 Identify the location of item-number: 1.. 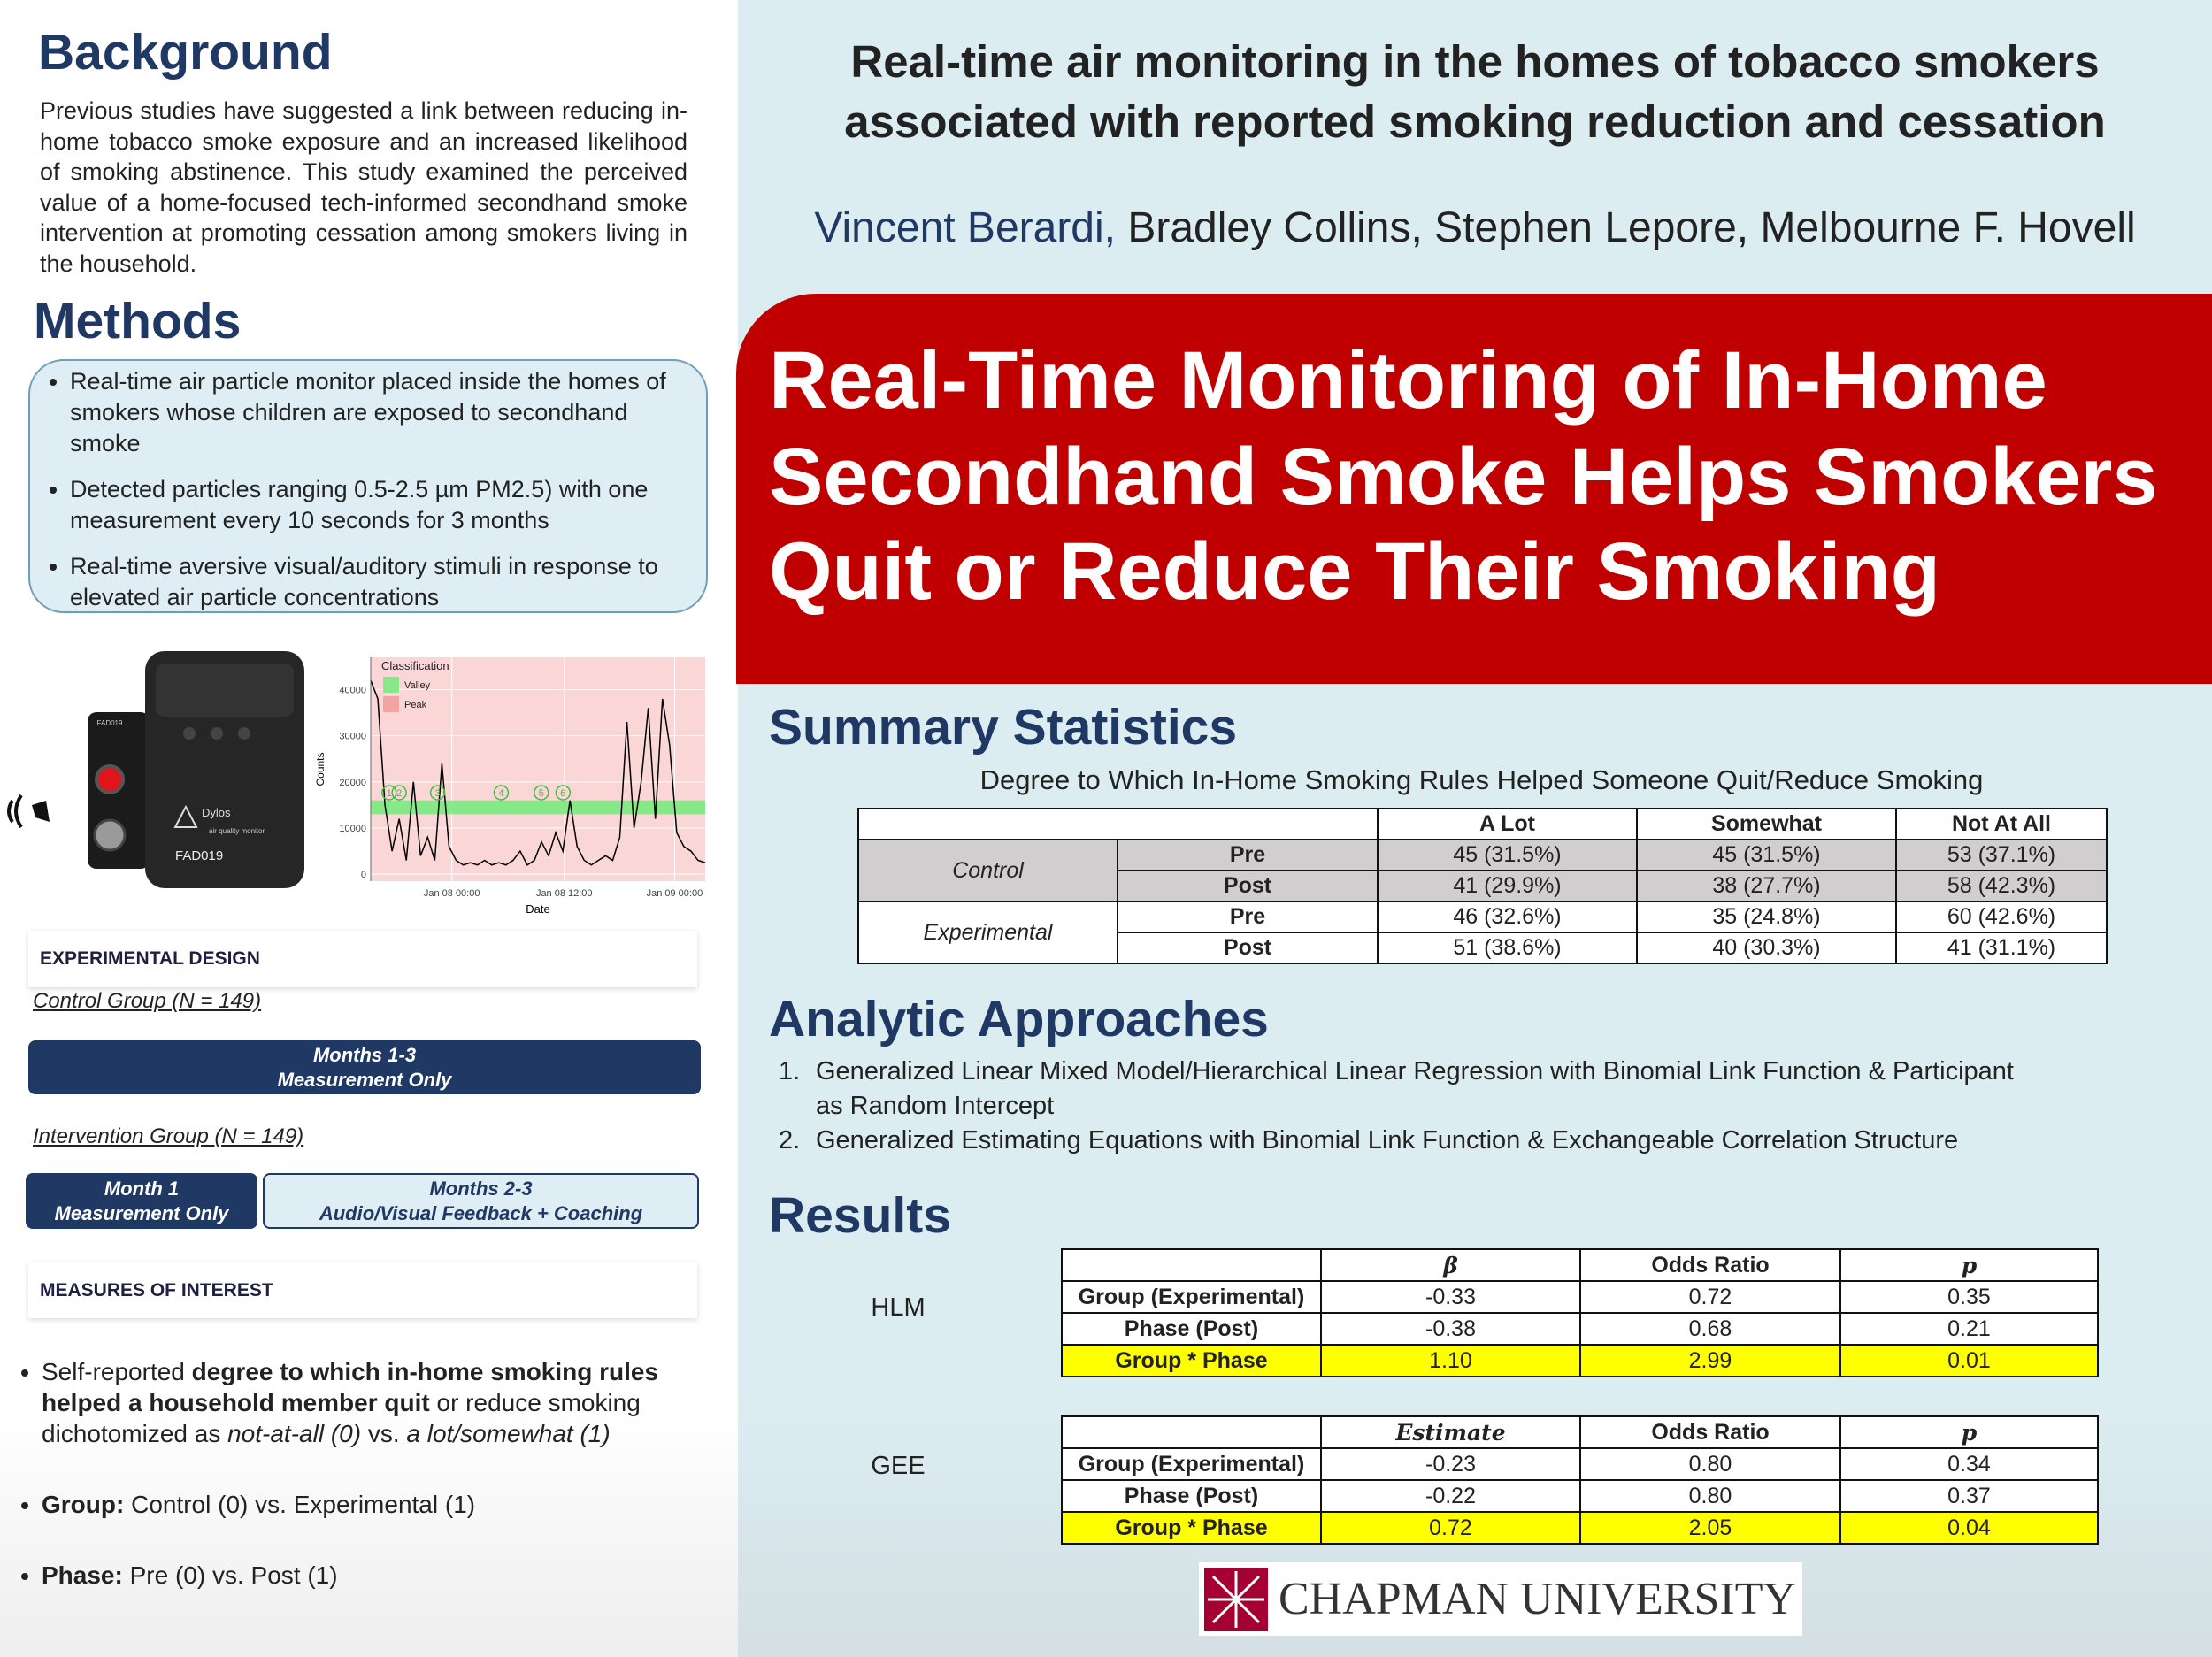
(790, 1071).